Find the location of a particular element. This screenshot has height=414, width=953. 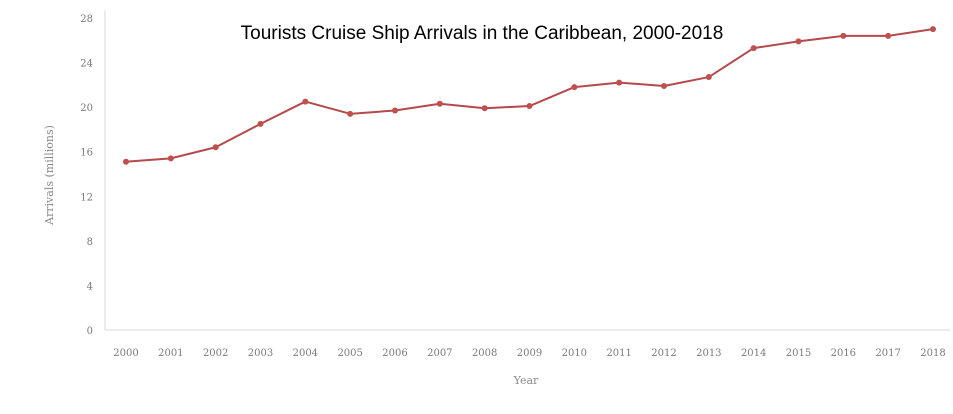

x-tick-label: 2018 is located at coordinates (932, 353).